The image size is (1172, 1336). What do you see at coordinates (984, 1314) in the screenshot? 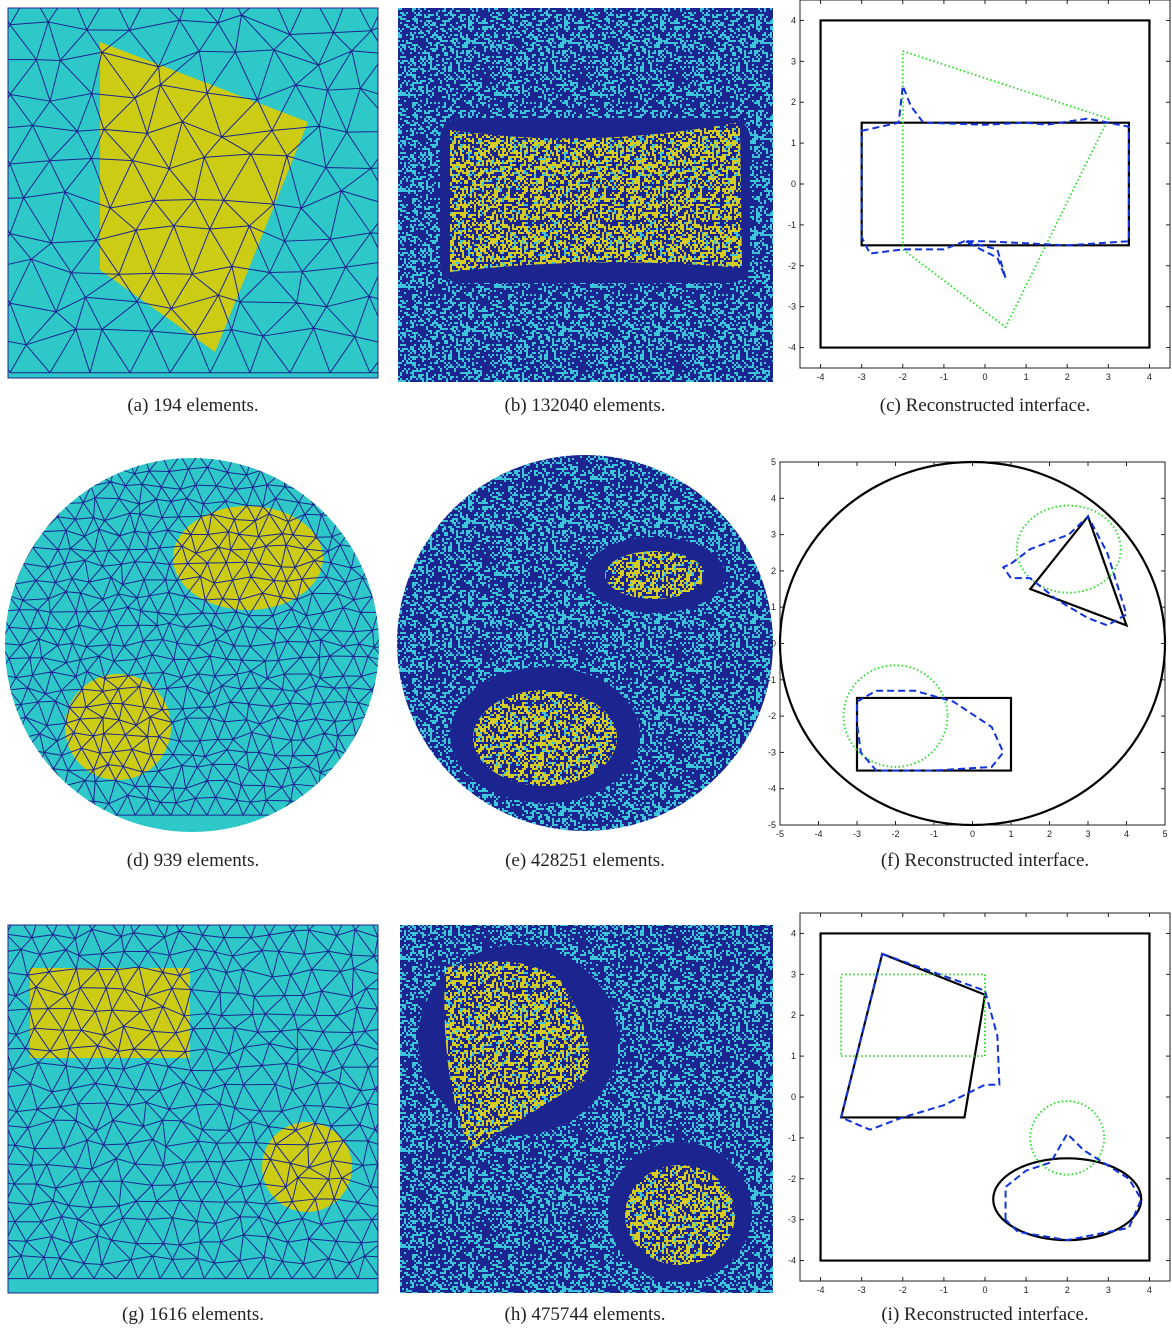
I see `caption: (i) Reconstructed interface.` at bounding box center [984, 1314].